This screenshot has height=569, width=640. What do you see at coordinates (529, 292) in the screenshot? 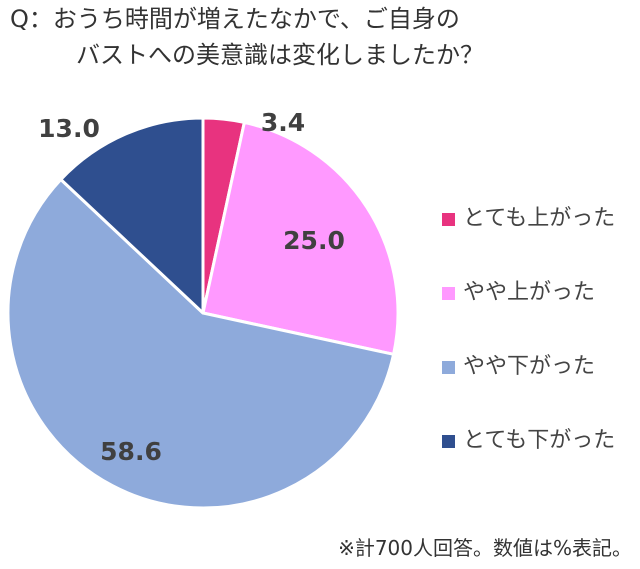
I see `legend-label: やや上がった` at bounding box center [529, 292].